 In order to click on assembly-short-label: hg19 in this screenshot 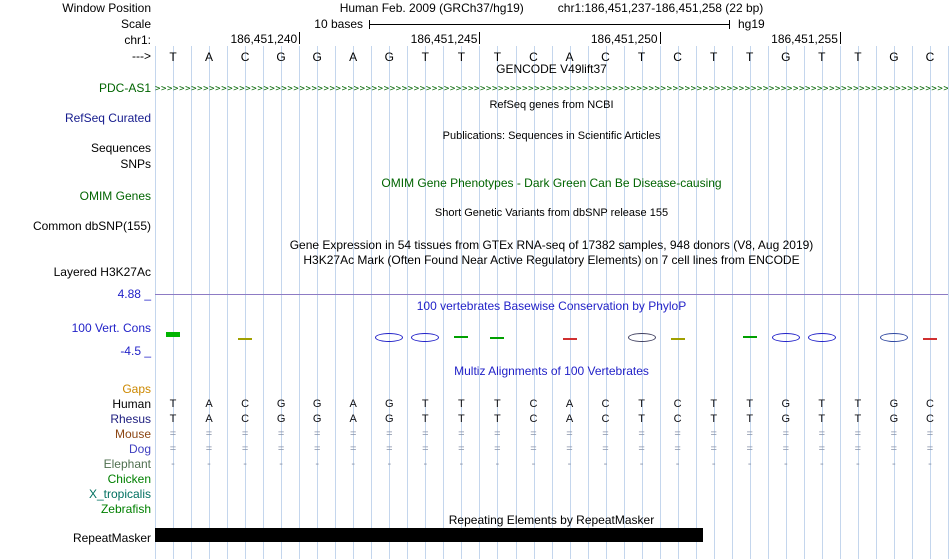, I will do `click(751, 24)`.